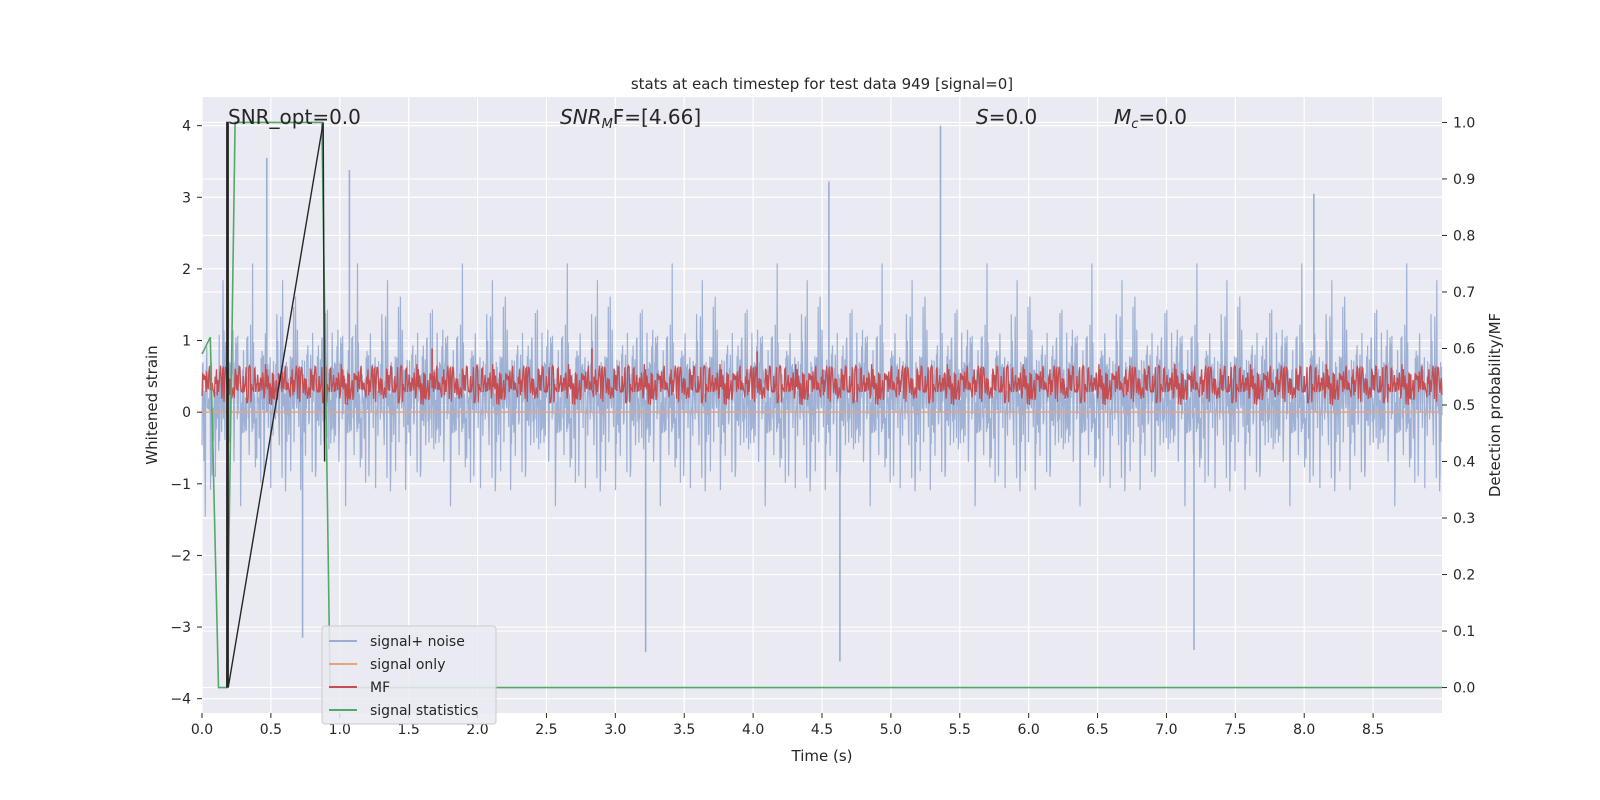 The width and height of the screenshot is (1600, 800). I want to click on y-right-tick-label: 0.7, so click(1464, 293).